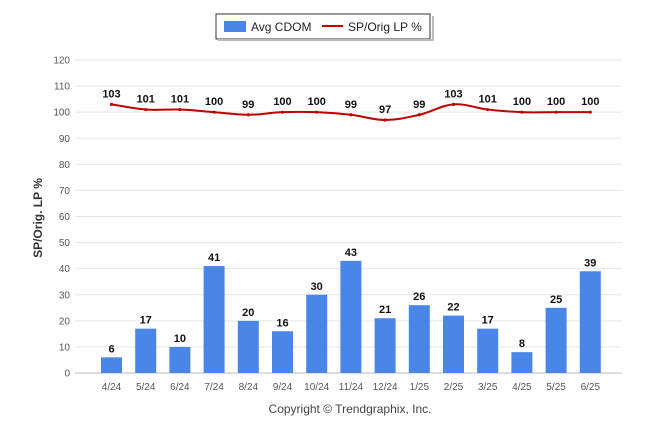 This screenshot has height=434, width=646. Describe the element at coordinates (454, 387) in the screenshot. I see `x-tick-label: 2/25` at that location.